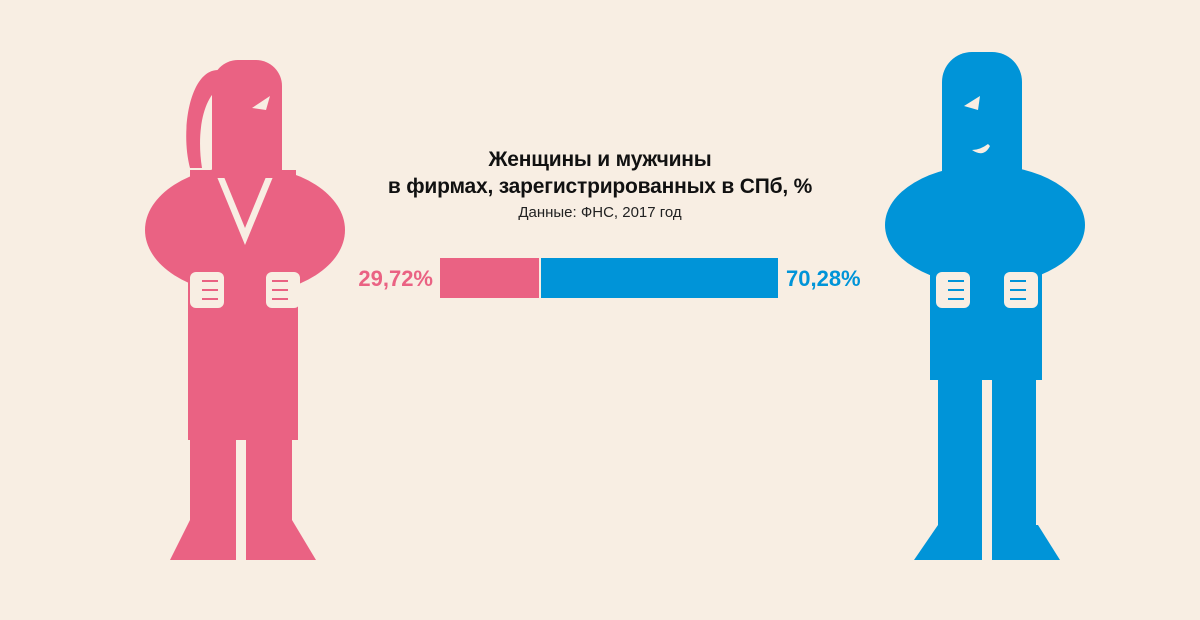 The width and height of the screenshot is (1200, 620). What do you see at coordinates (490, 278) in the screenshot?
I see `bar-segment-women` at bounding box center [490, 278].